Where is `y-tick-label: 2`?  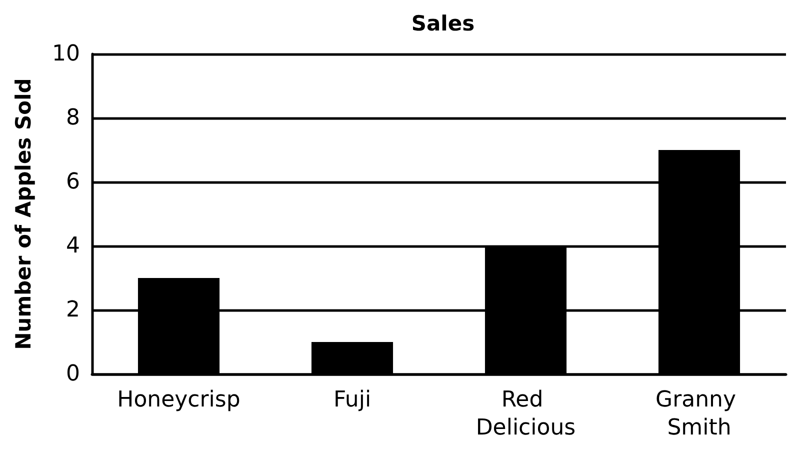 y-tick-label: 2 is located at coordinates (73, 310).